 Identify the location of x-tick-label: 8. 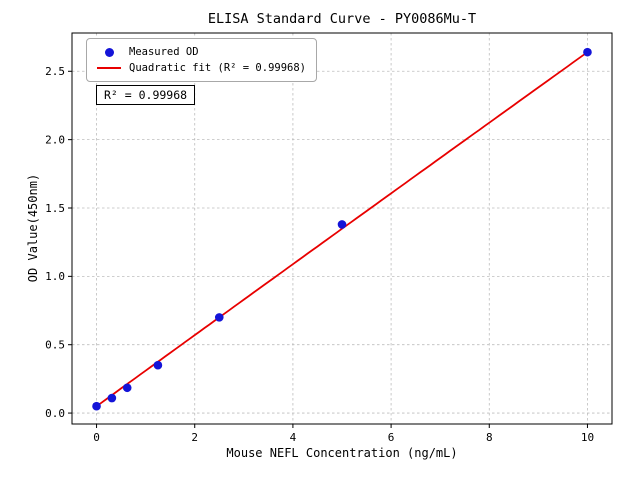
(489, 437).